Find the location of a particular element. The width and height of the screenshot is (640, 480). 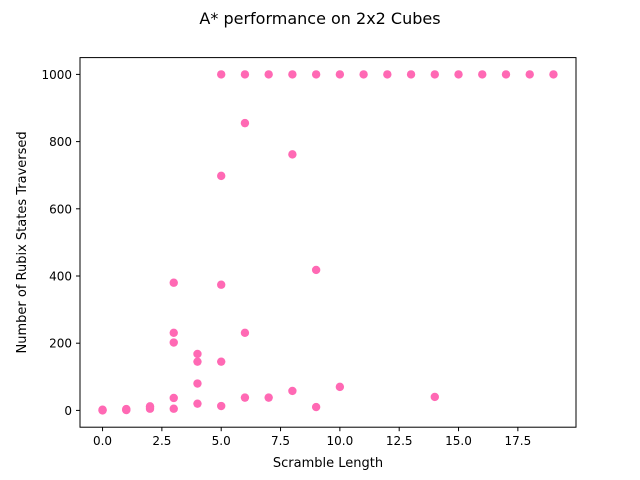

y-tick-label: 600 is located at coordinates (60, 209).